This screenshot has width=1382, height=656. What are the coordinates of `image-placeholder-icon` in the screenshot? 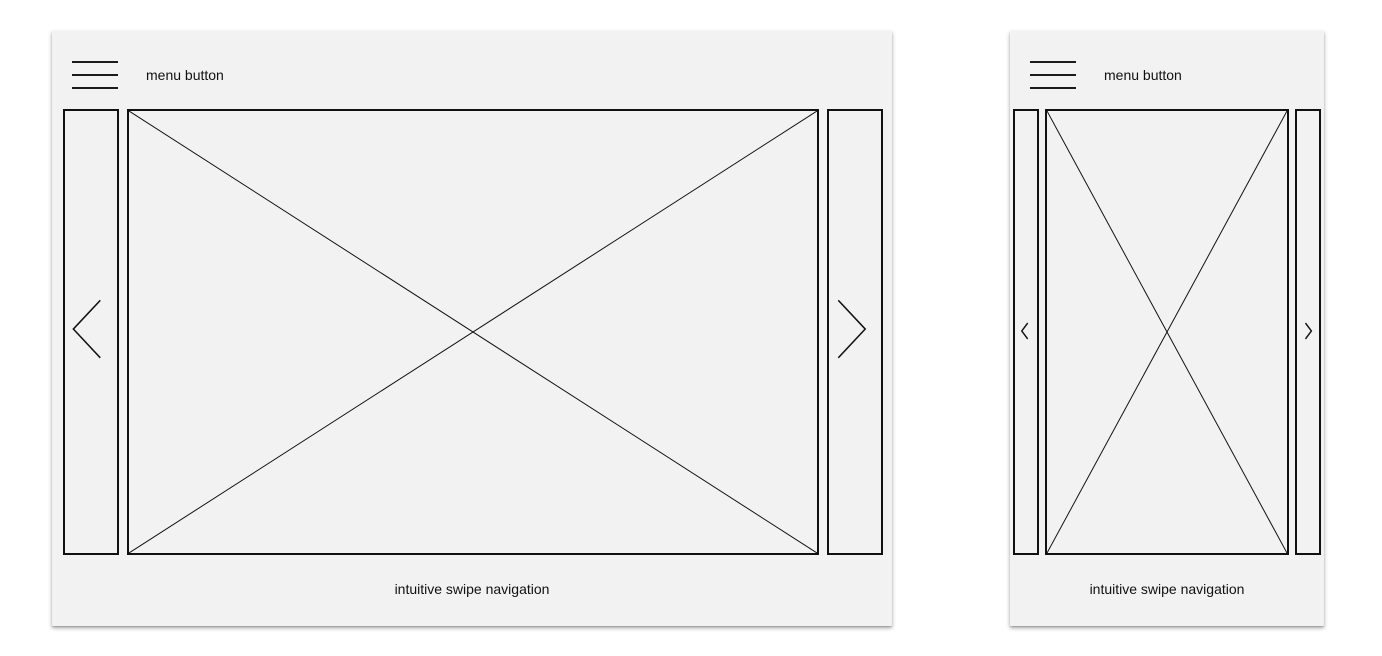 It's located at (1167, 332).